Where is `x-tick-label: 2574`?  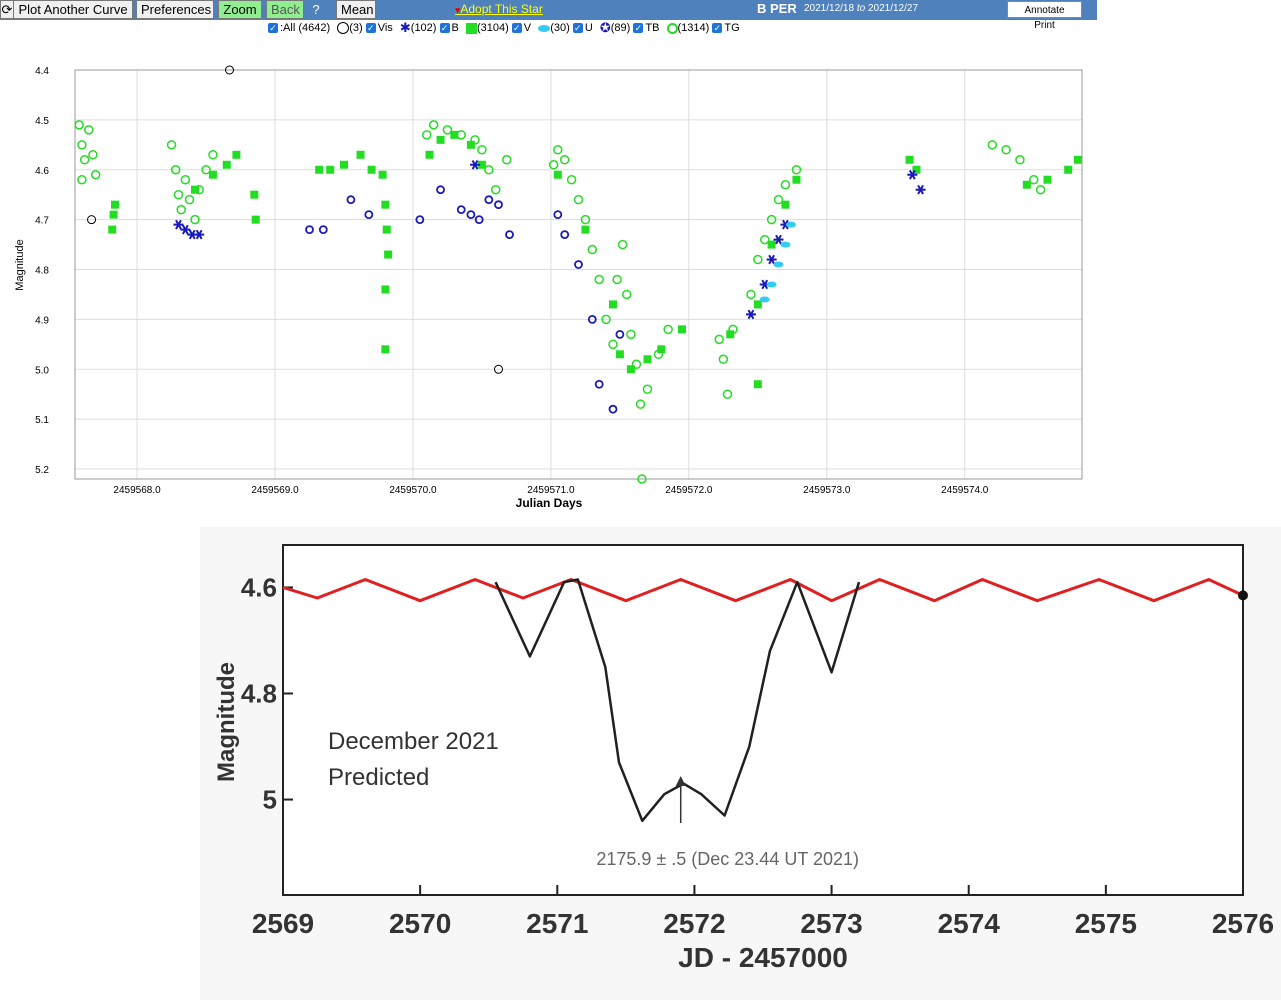 x-tick-label: 2574 is located at coordinates (969, 923).